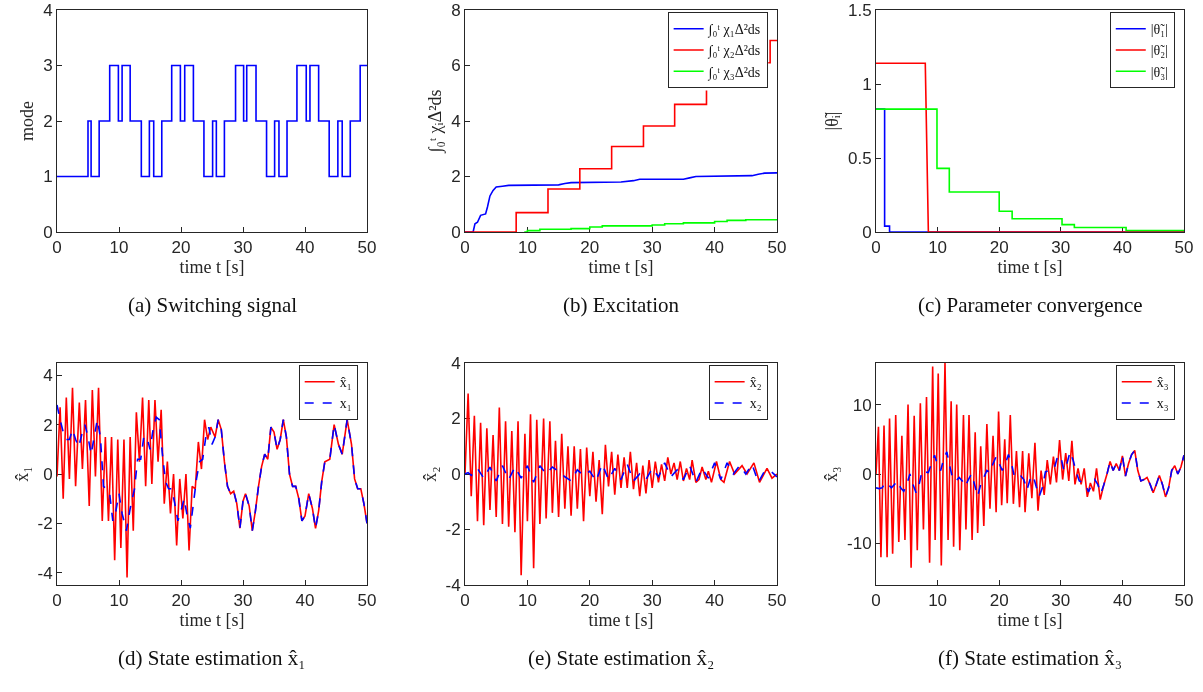 This screenshot has width=1203, height=692. I want to click on text: (a) Switching signal, so click(213, 305).